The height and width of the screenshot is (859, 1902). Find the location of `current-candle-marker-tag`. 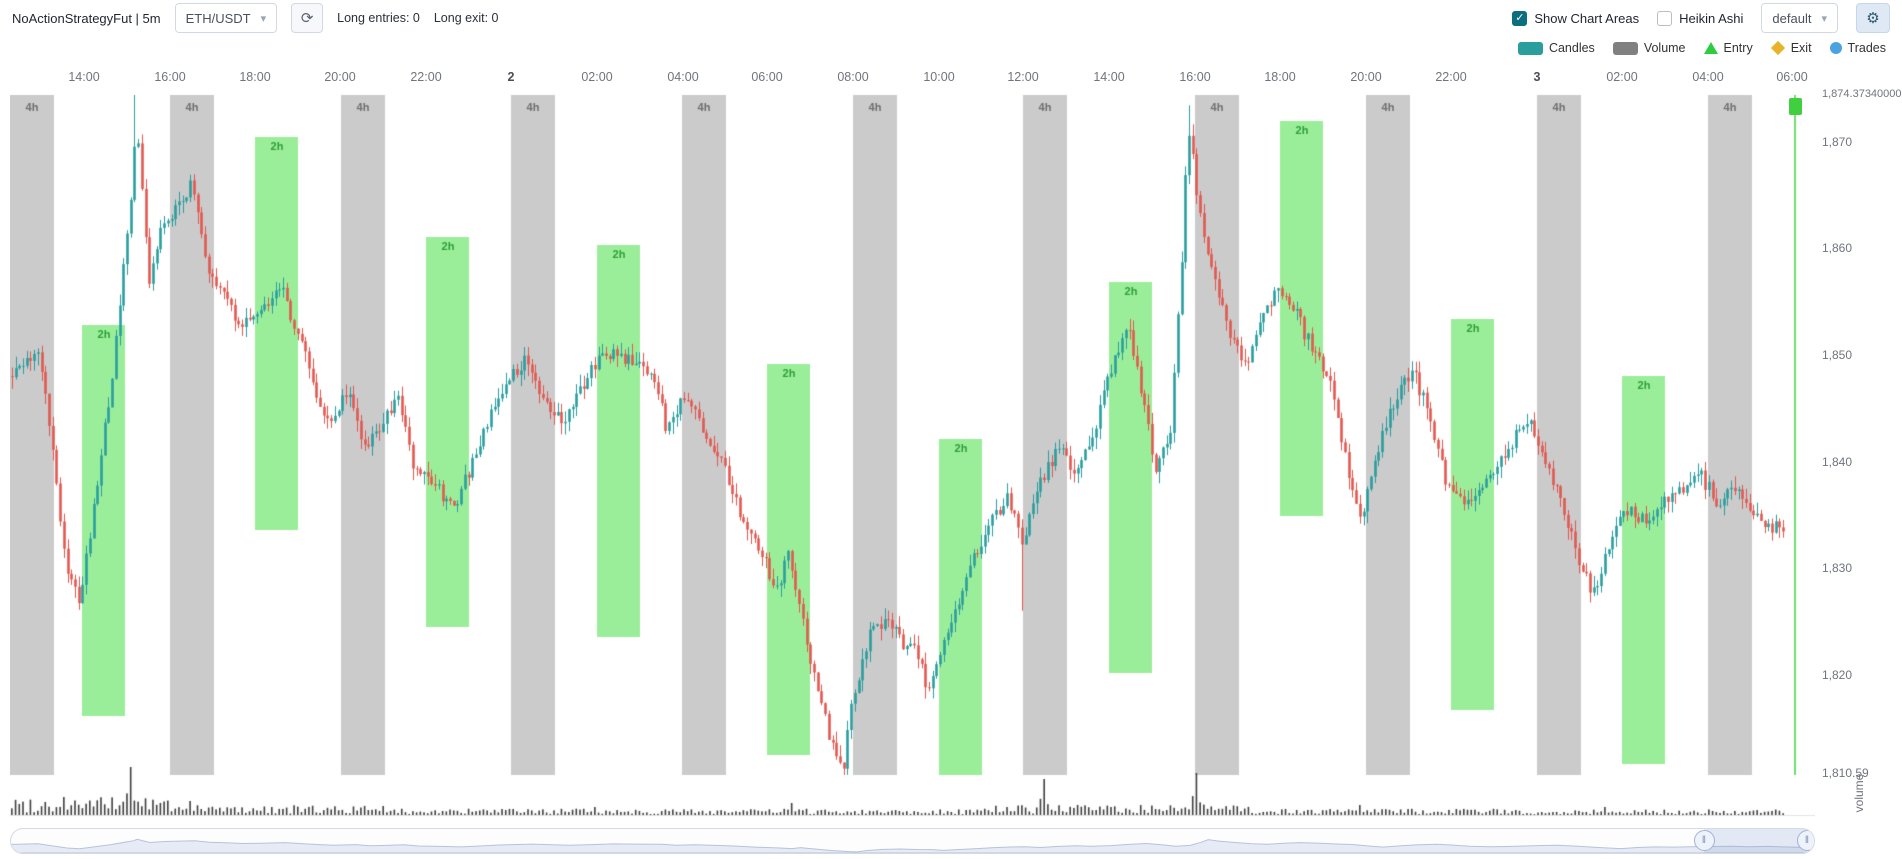

current-candle-marker-tag is located at coordinates (1795, 106).